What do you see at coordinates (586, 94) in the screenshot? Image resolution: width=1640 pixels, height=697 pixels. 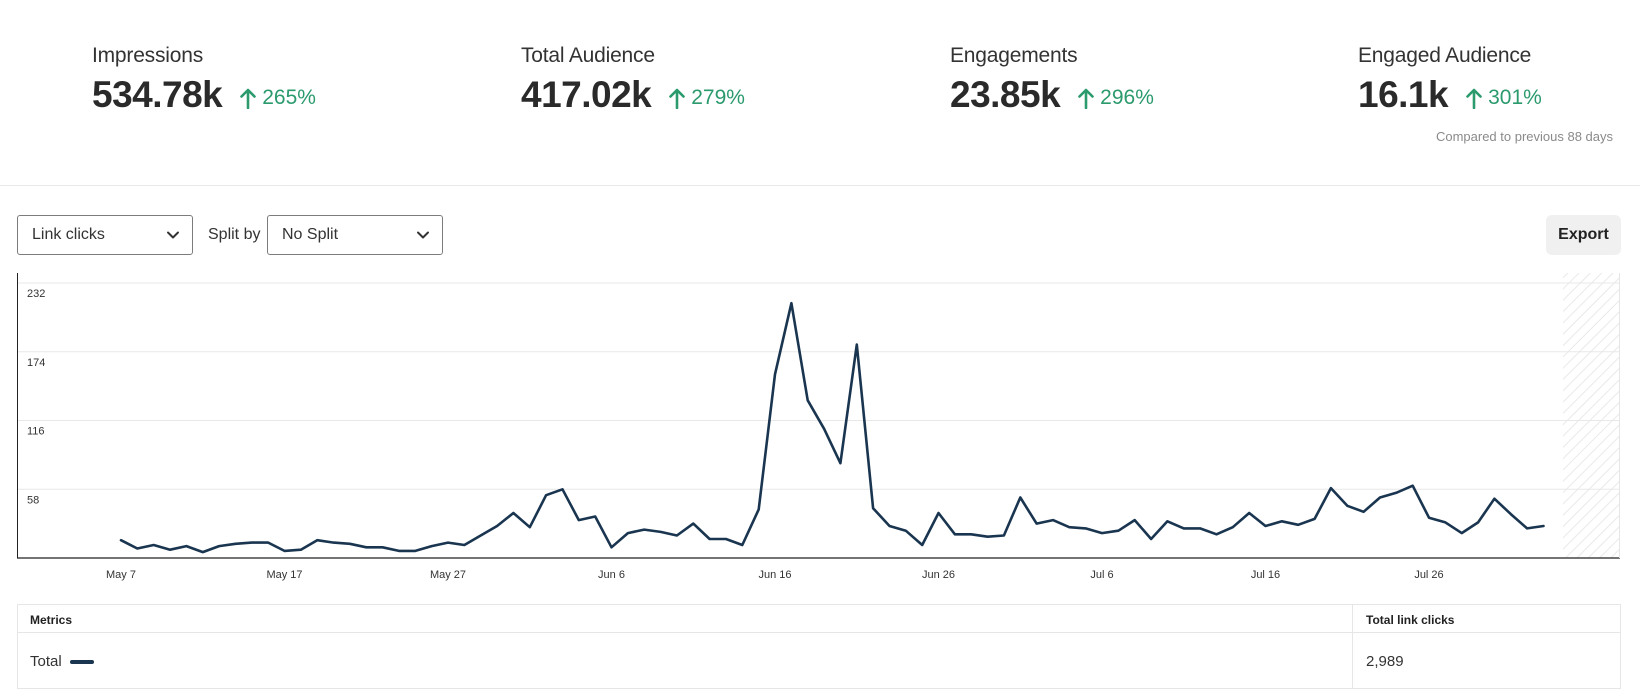 I see `kpi-value: 417.02k` at bounding box center [586, 94].